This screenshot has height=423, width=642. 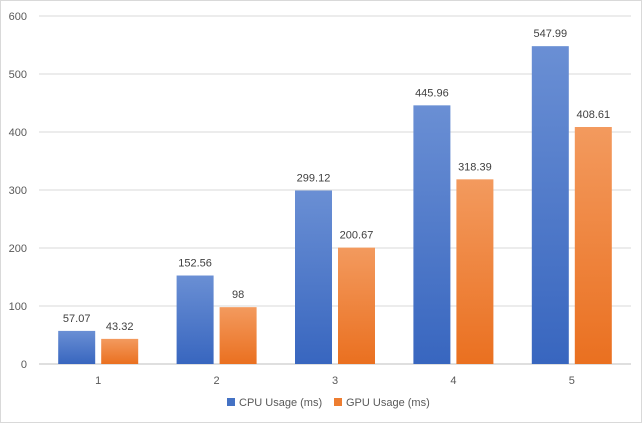 I want to click on gpu-data-label: 200.67, so click(x=357, y=236).